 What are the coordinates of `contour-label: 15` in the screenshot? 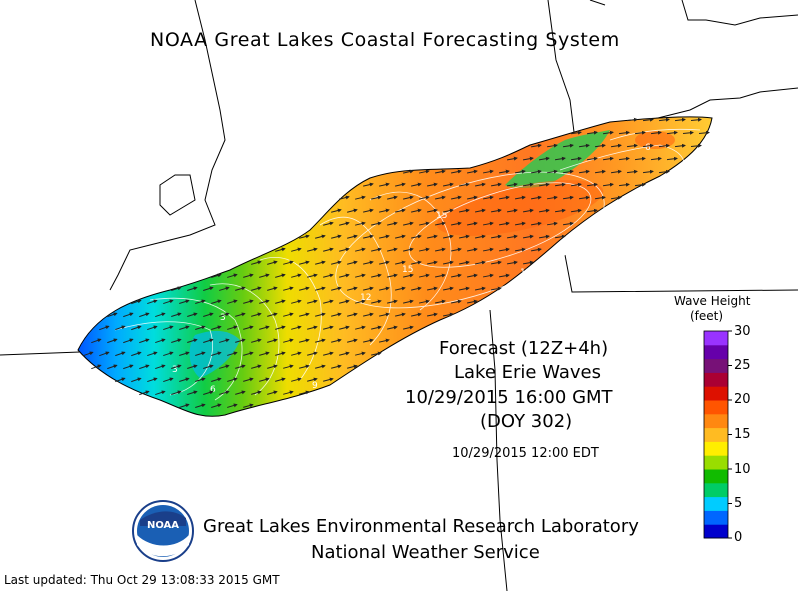 It's located at (441, 216).